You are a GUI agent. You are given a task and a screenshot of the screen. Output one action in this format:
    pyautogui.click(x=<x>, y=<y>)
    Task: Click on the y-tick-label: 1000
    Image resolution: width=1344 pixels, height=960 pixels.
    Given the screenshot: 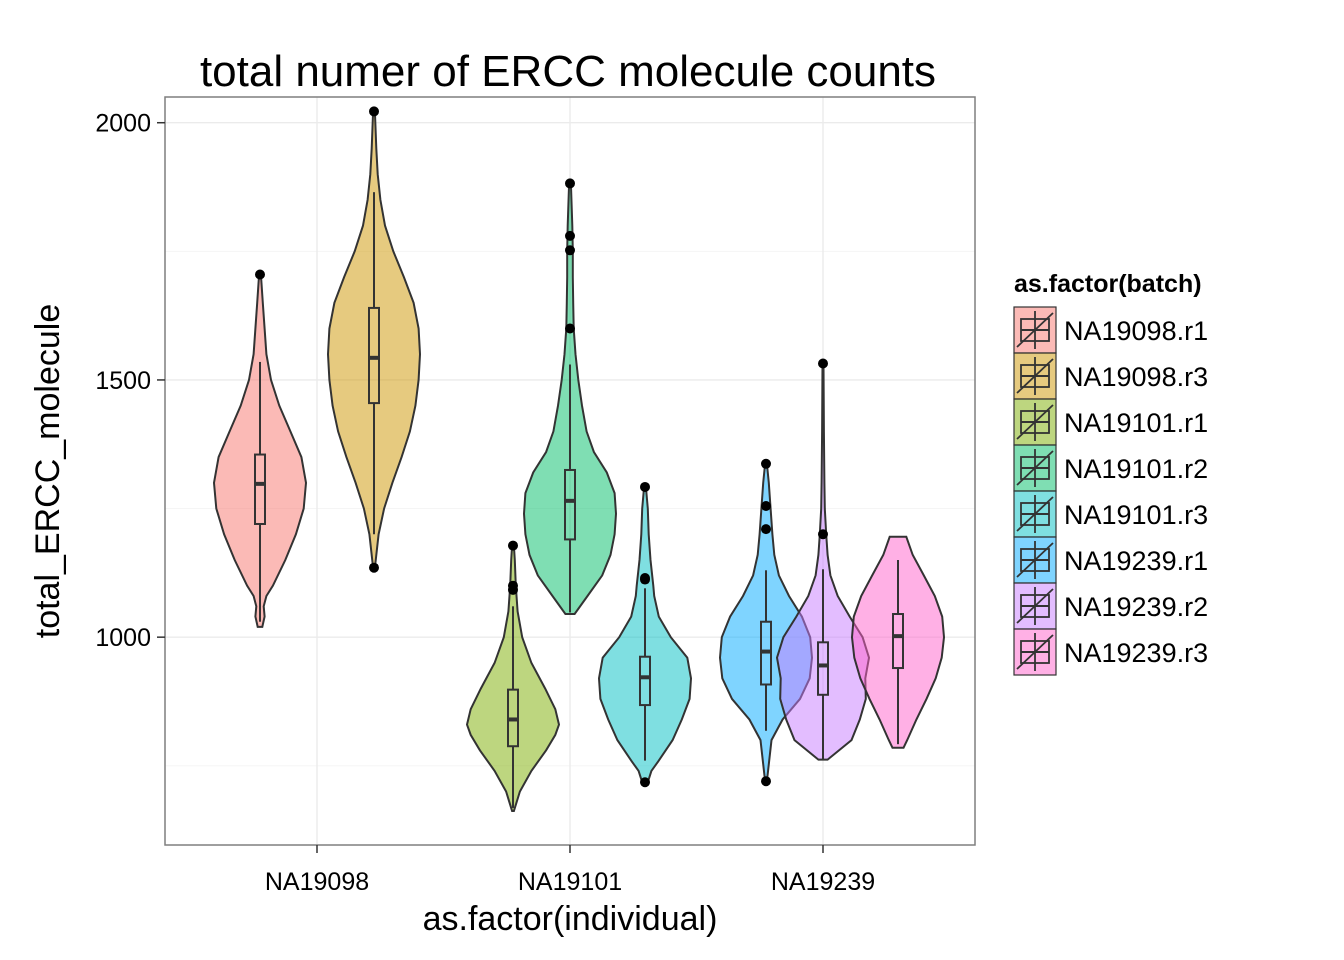 What is the action you would take?
    pyautogui.click(x=123, y=638)
    